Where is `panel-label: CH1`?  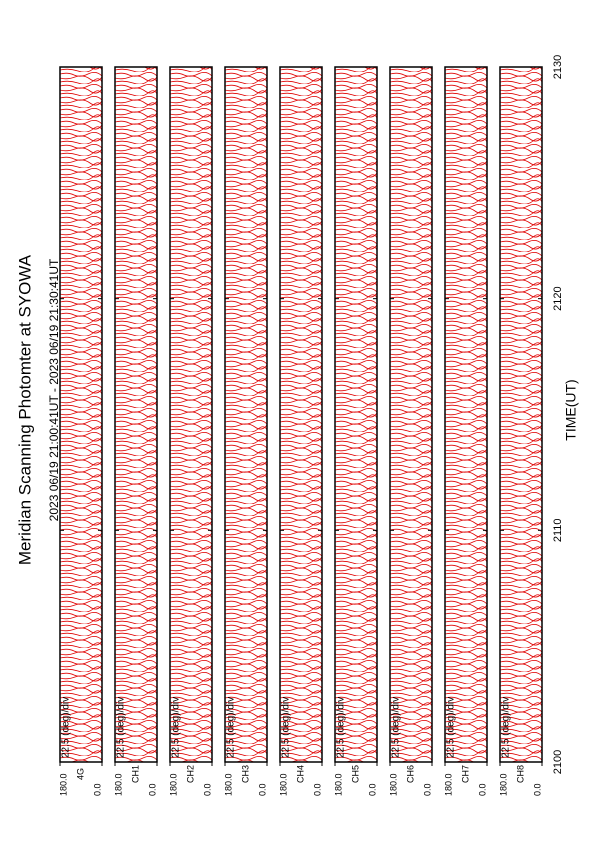 panel-label: CH1 is located at coordinates (135, 774).